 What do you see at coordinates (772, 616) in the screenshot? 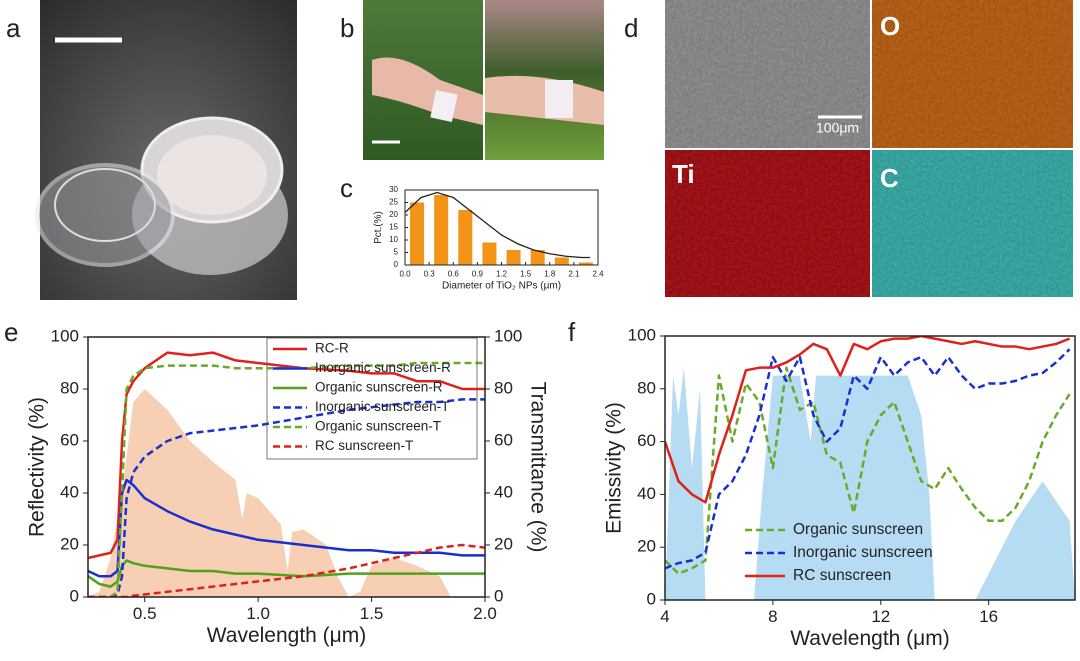
I see `x-tick-label: 8` at bounding box center [772, 616].